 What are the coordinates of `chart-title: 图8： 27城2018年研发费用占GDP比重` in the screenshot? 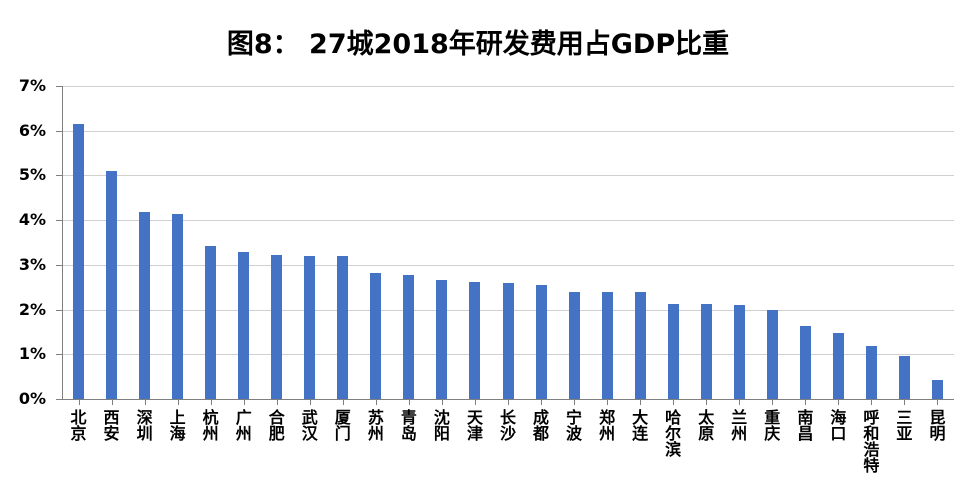 It's located at (478, 44).